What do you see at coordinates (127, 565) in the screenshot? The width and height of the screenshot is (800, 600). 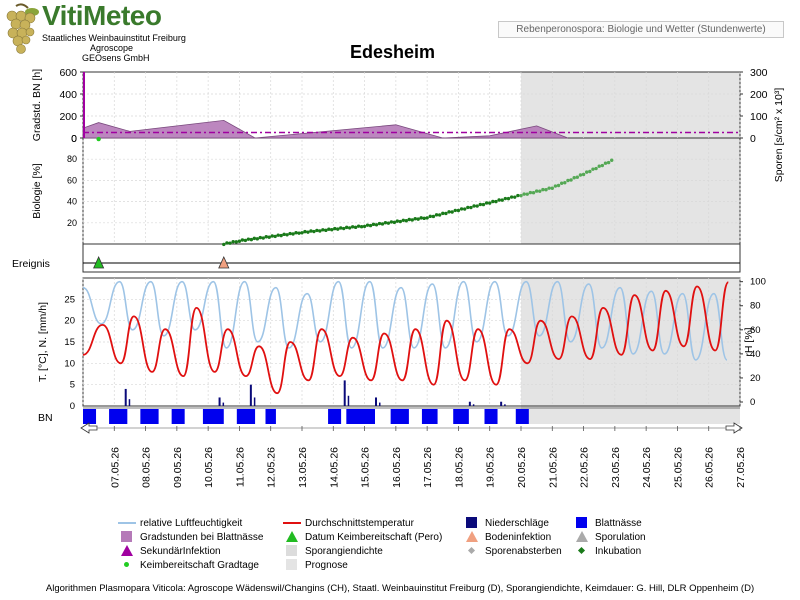 I see `dot-green-icon` at bounding box center [127, 565].